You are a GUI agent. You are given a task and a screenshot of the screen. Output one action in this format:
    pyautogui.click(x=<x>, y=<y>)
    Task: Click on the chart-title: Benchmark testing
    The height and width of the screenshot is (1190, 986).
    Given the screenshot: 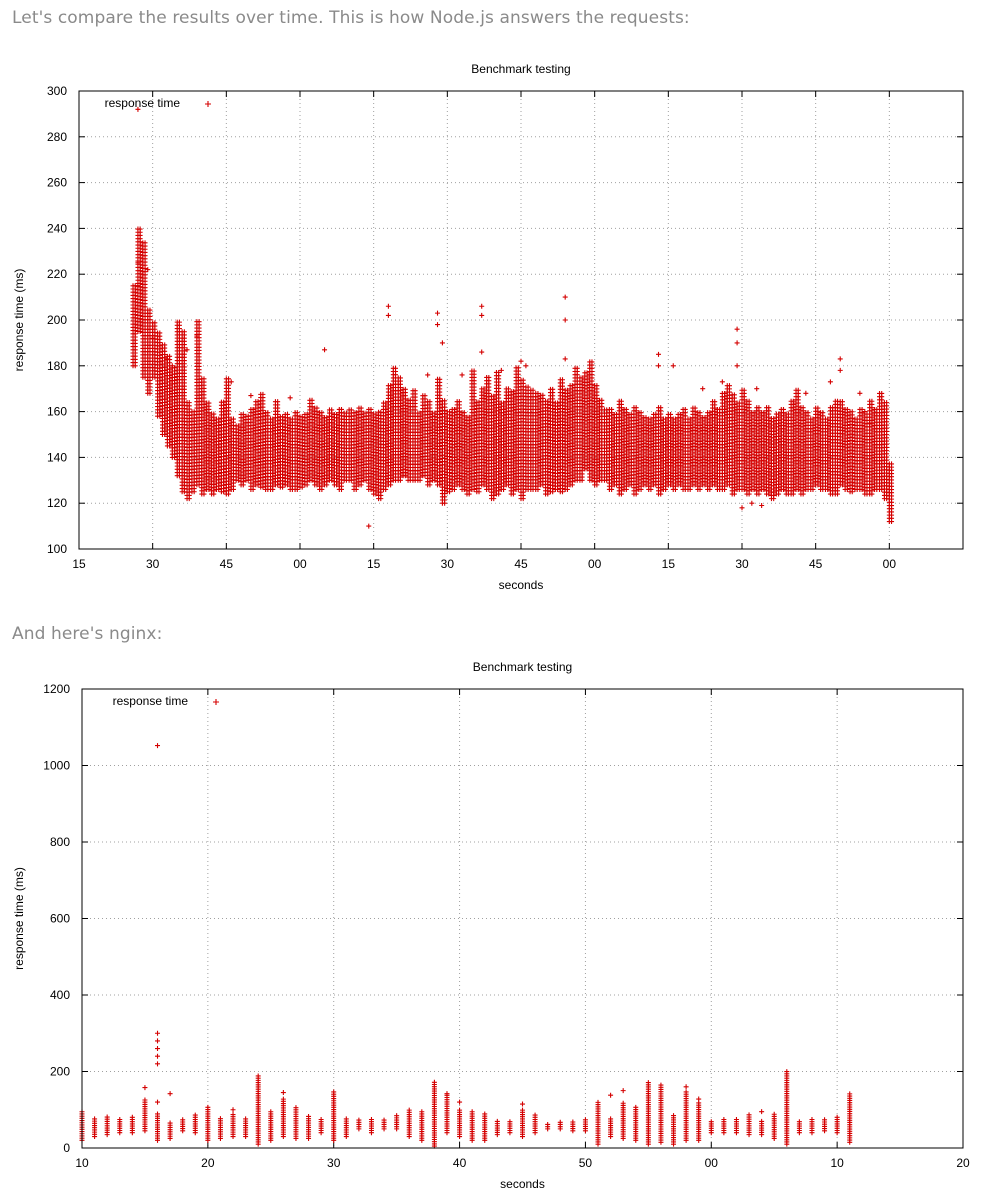 What is the action you would take?
    pyautogui.click(x=520, y=69)
    